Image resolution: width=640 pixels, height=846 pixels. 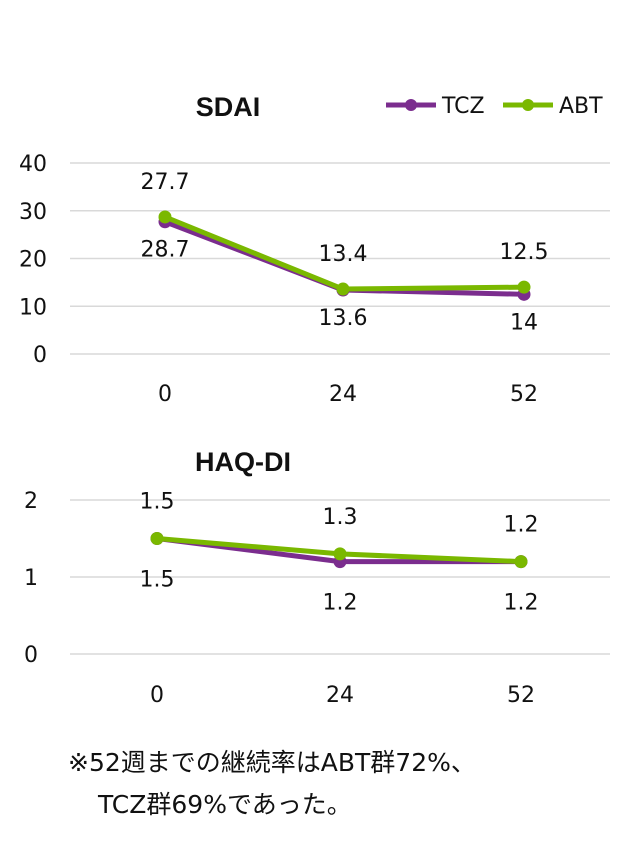 I want to click on data-label-tcz: 14, so click(x=524, y=322).